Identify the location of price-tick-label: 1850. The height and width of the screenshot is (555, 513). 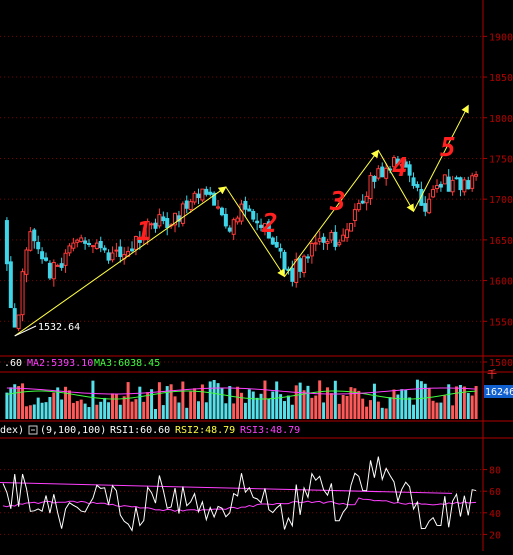
(501, 78).